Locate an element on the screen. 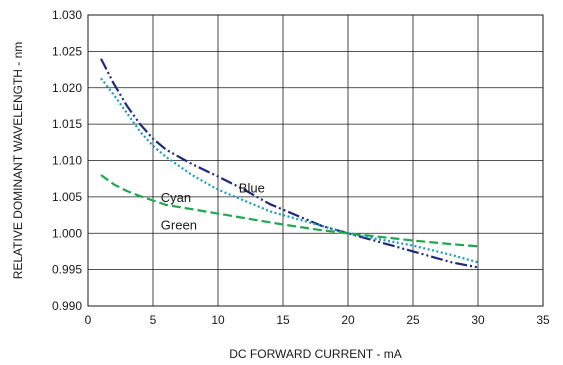  series-label-blue: Blue is located at coordinates (252, 188).